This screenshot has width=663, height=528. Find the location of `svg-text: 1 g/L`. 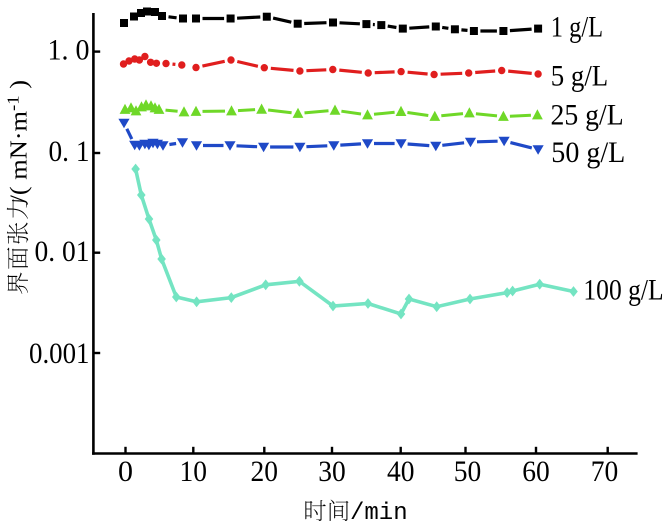

svg-text: 1 g/L is located at coordinates (577, 26).